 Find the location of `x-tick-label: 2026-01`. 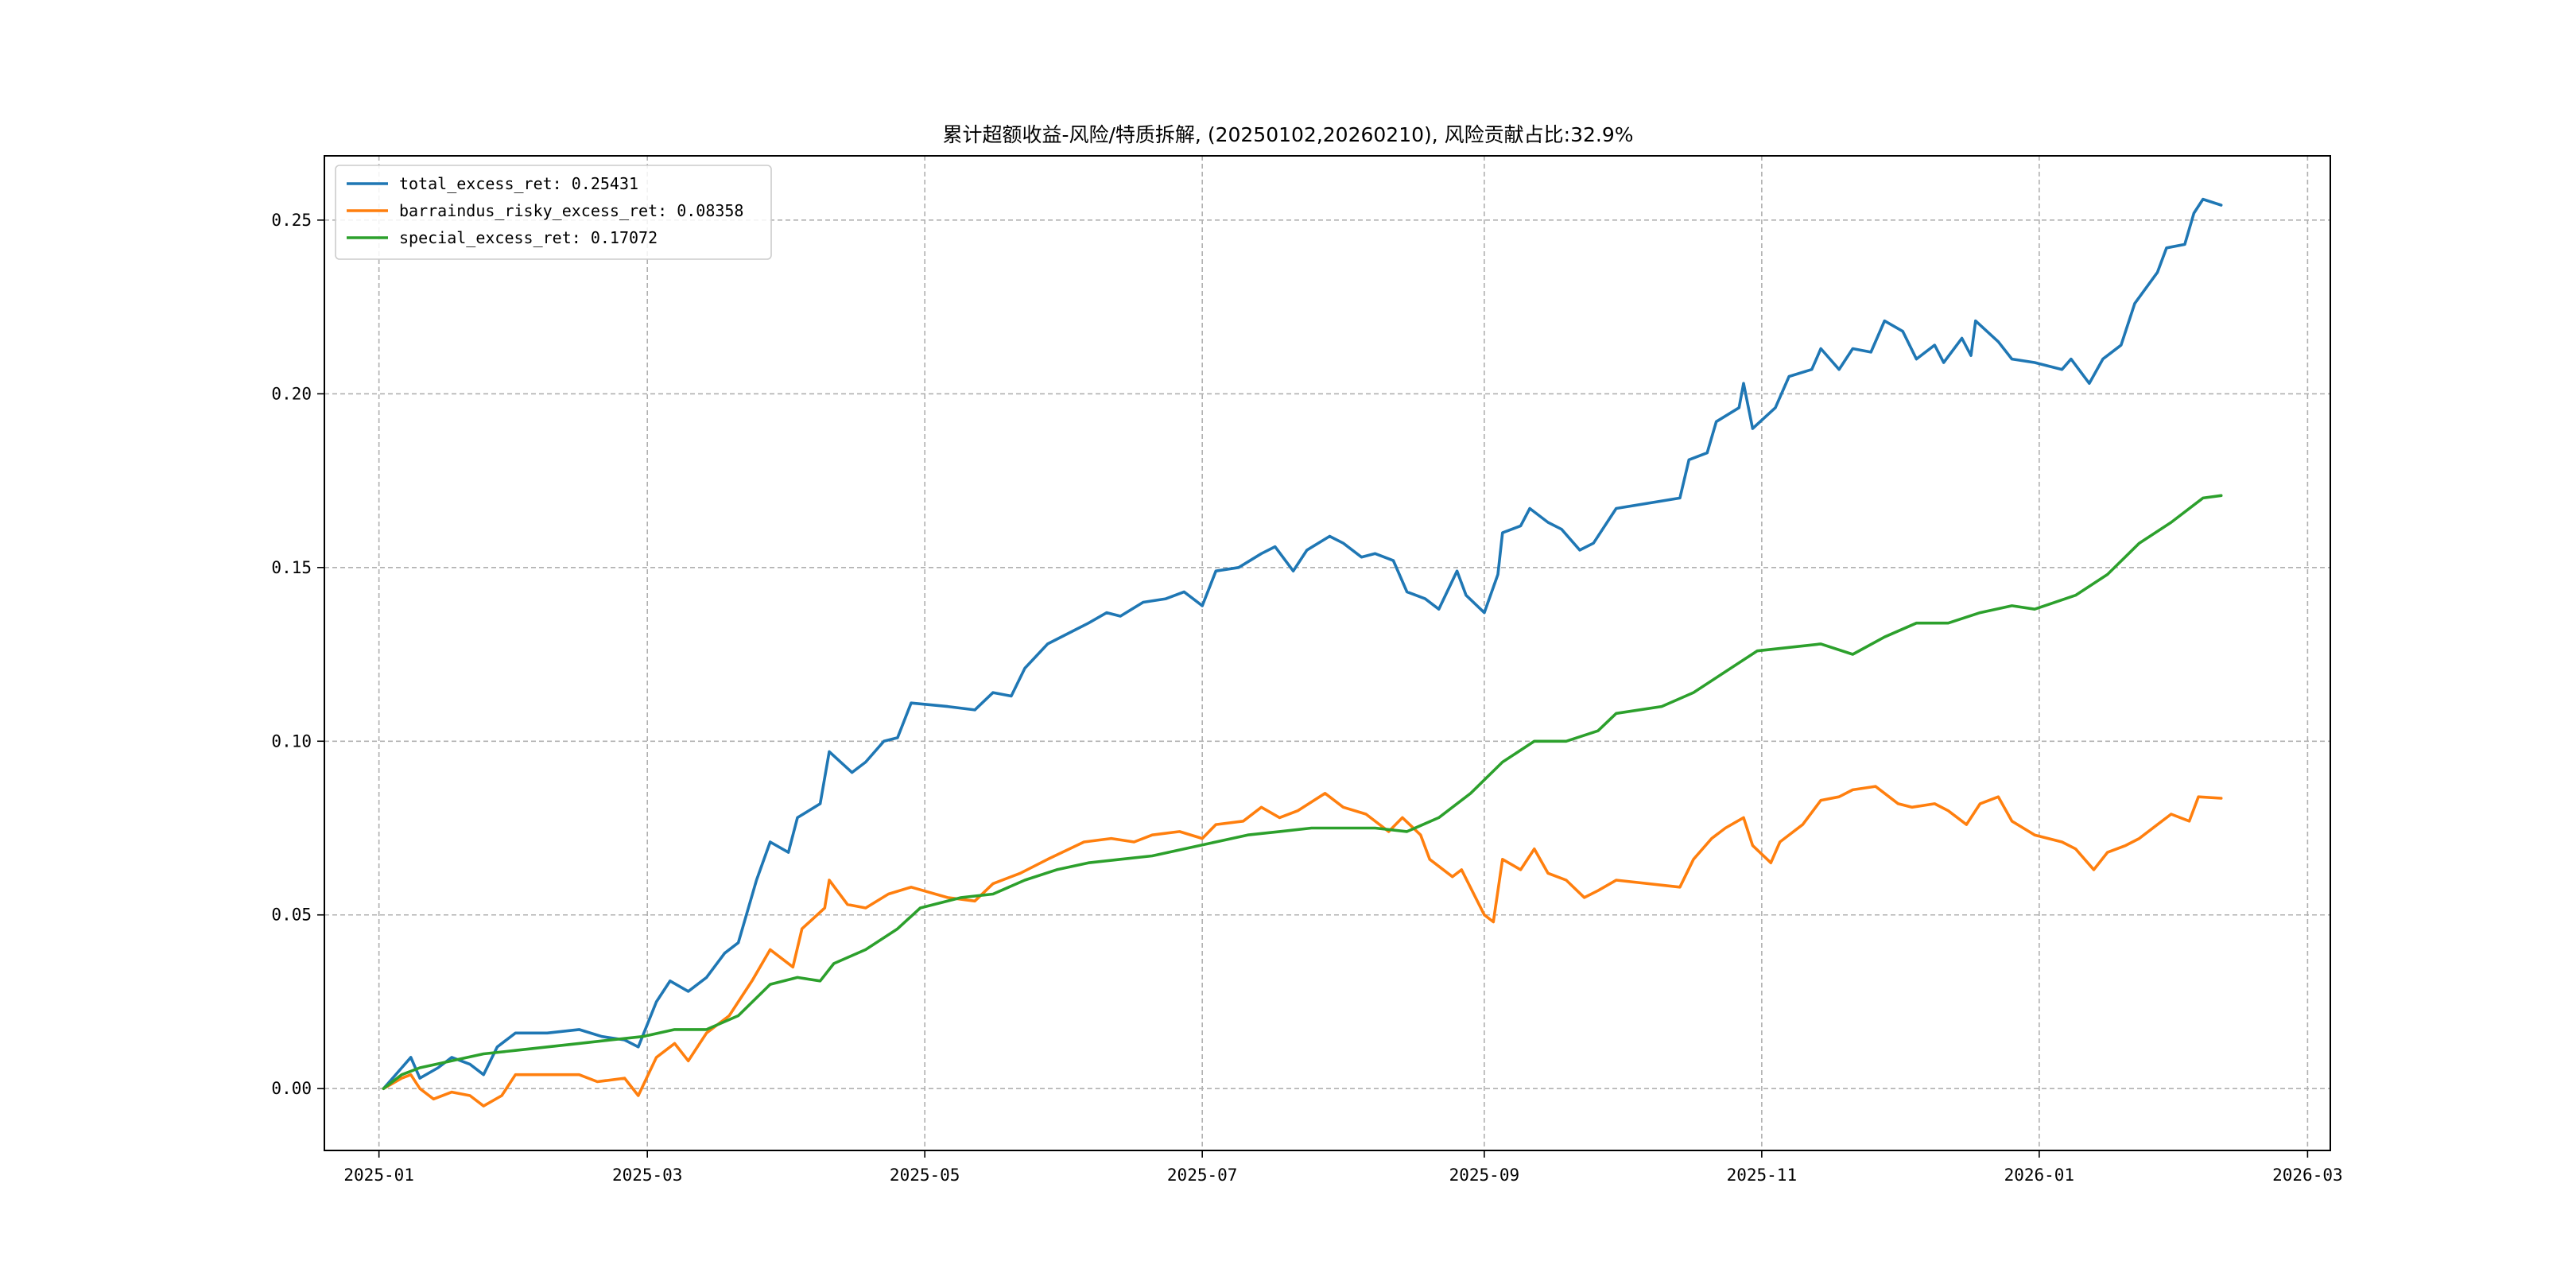

x-tick-label: 2026-01 is located at coordinates (2040, 1175).